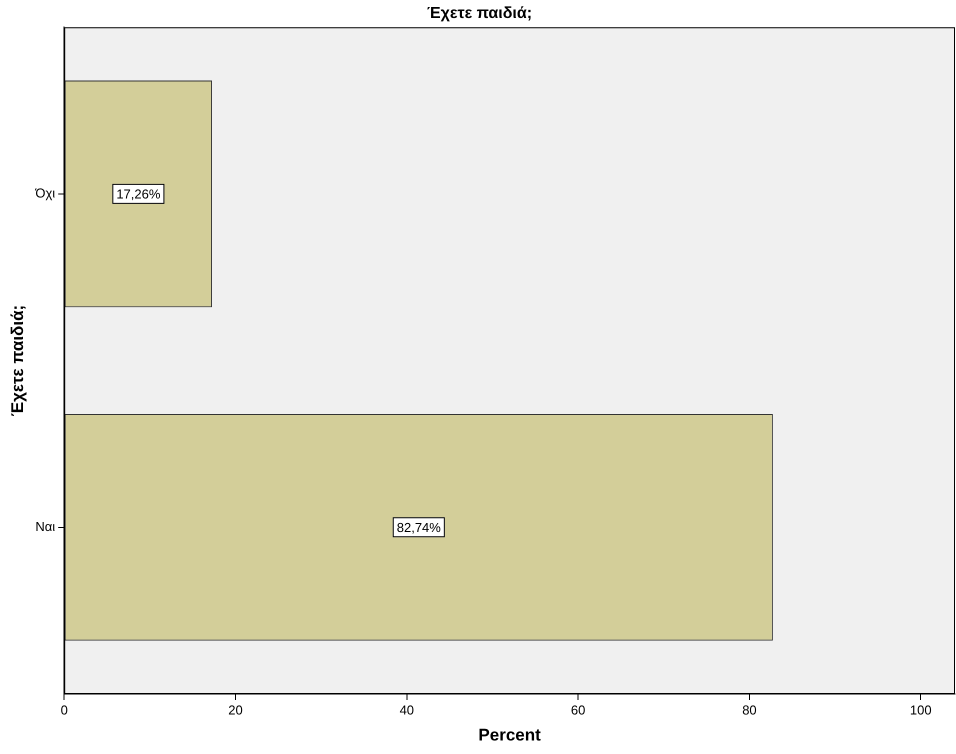 The height and width of the screenshot is (754, 956). I want to click on x-tick-label: 0, so click(64, 710).